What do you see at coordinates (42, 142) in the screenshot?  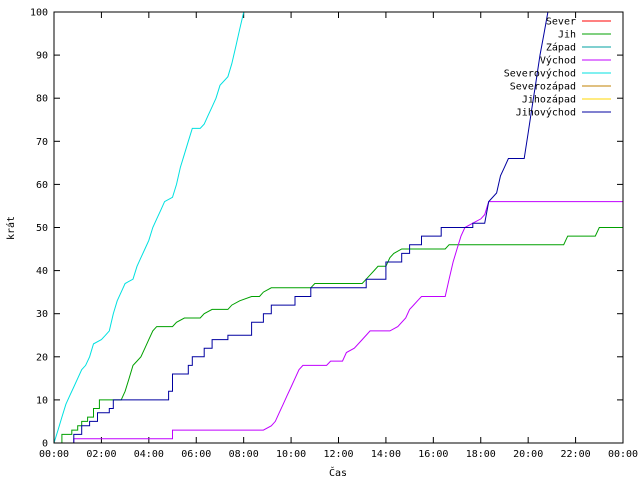 I see `y-tick-label: 70` at bounding box center [42, 142].